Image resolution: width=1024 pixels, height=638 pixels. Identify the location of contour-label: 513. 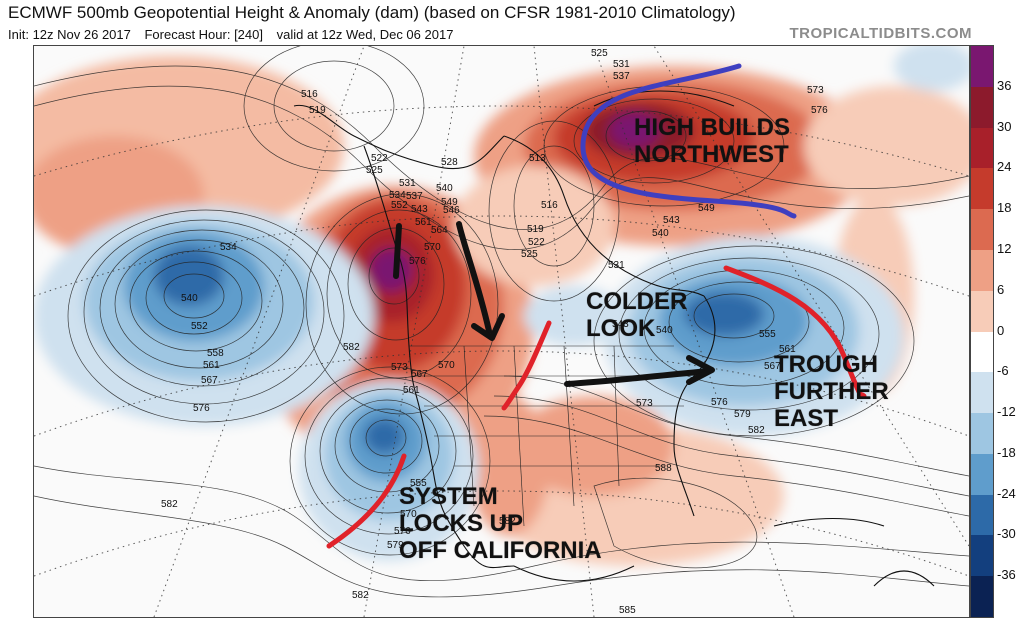
(537, 158).